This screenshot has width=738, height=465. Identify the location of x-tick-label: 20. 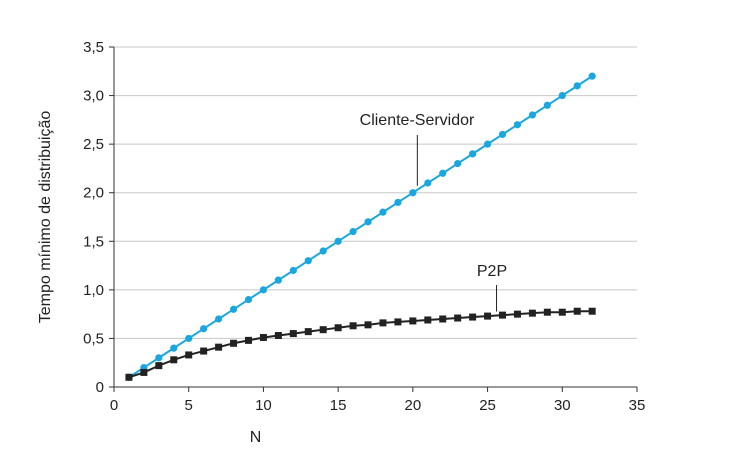
(413, 405).